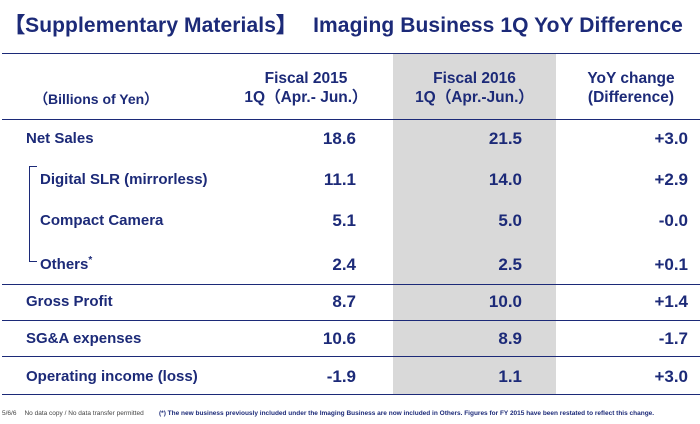 This screenshot has height=424, width=700. Describe the element at coordinates (9, 413) in the screenshot. I see `page-number: 5/6/6` at that location.